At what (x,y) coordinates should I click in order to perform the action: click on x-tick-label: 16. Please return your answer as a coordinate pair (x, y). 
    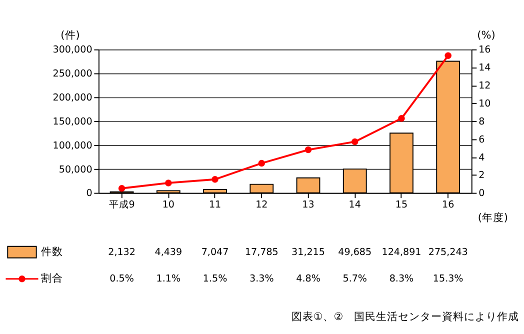
    Looking at the image, I should click on (448, 205).